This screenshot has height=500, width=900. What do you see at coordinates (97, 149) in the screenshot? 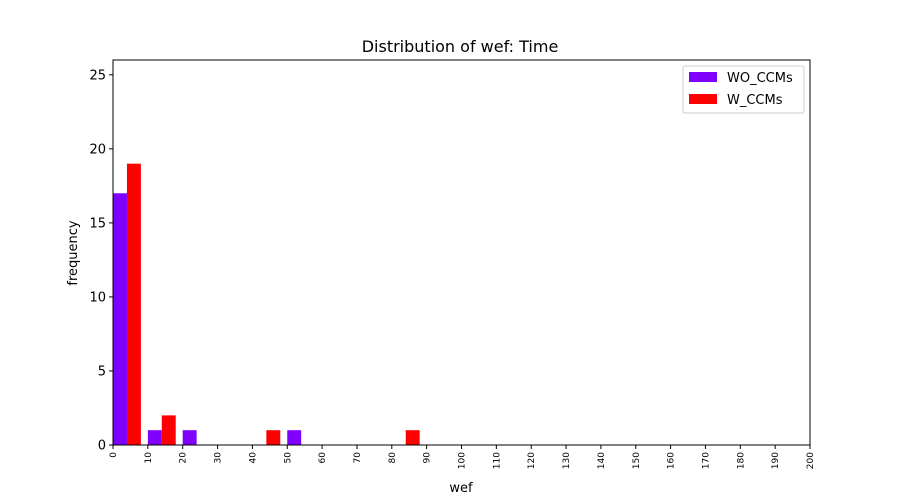
I see `y-tick-label: 20` at bounding box center [97, 149].